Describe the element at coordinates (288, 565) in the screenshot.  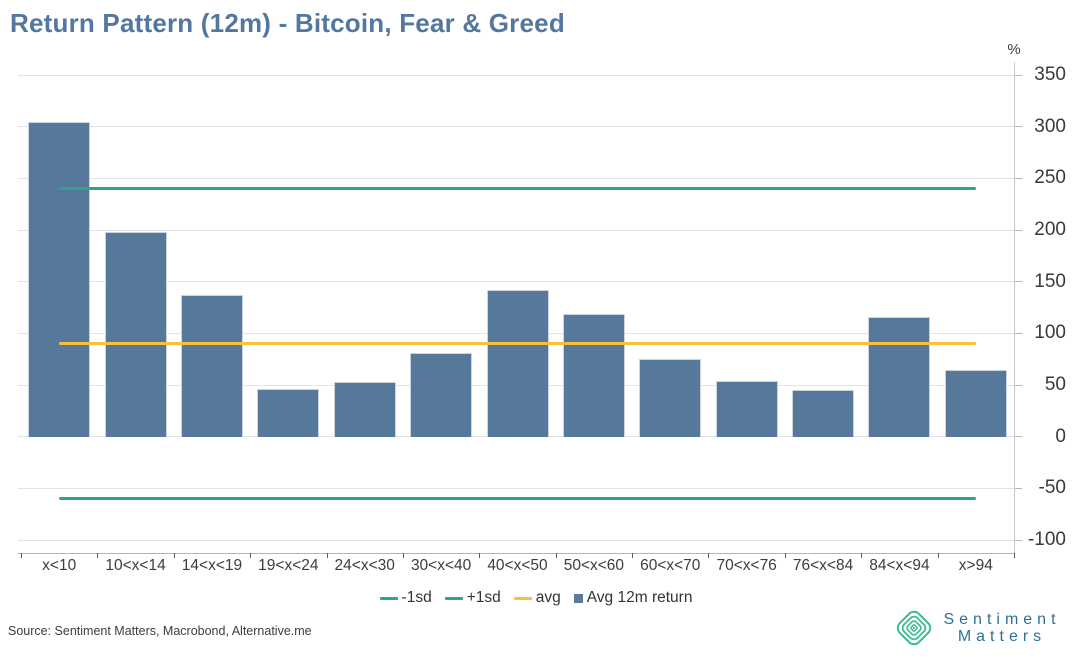
I see `x-axis-category-label: 19<x<24` at that location.